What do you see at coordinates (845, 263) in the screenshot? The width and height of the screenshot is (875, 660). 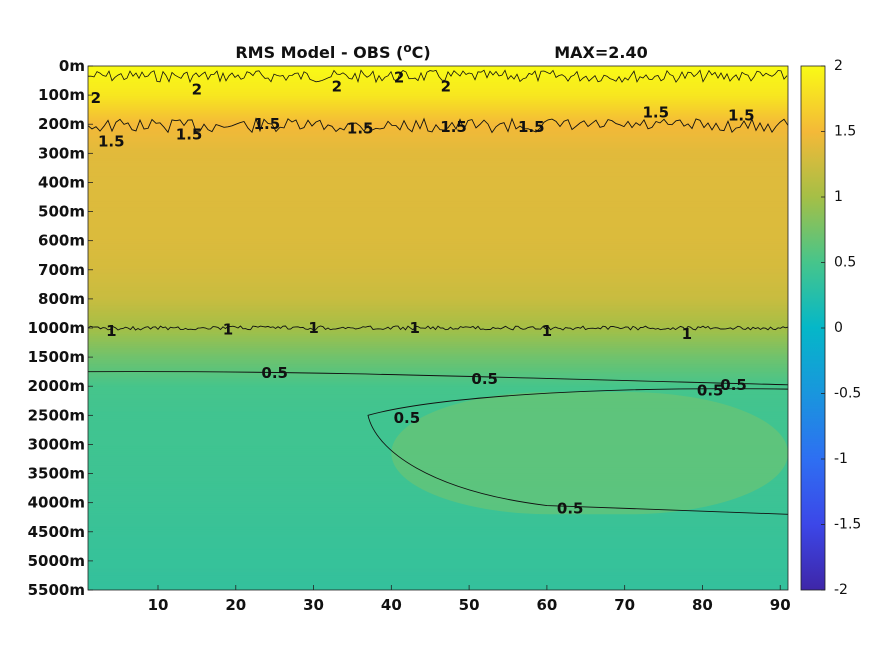 I see `colorbar-tick-label: 0.5` at bounding box center [845, 263].